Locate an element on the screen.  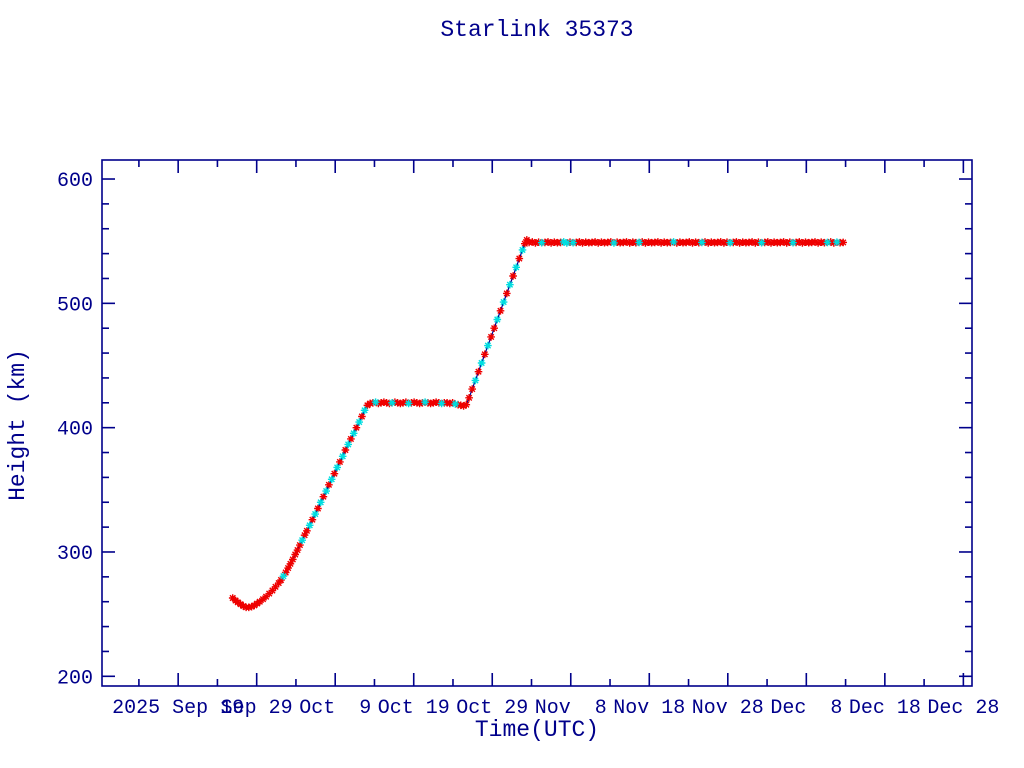
x-axis-title: Time(UTC) is located at coordinates (537, 730).